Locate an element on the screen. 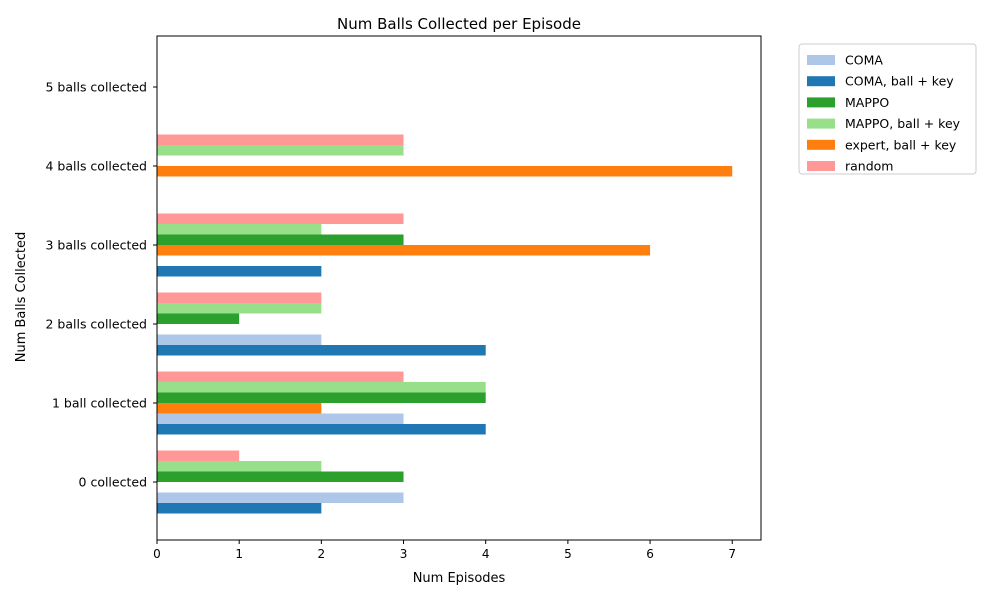  y-tick-label: 4 balls collected is located at coordinates (96, 166).